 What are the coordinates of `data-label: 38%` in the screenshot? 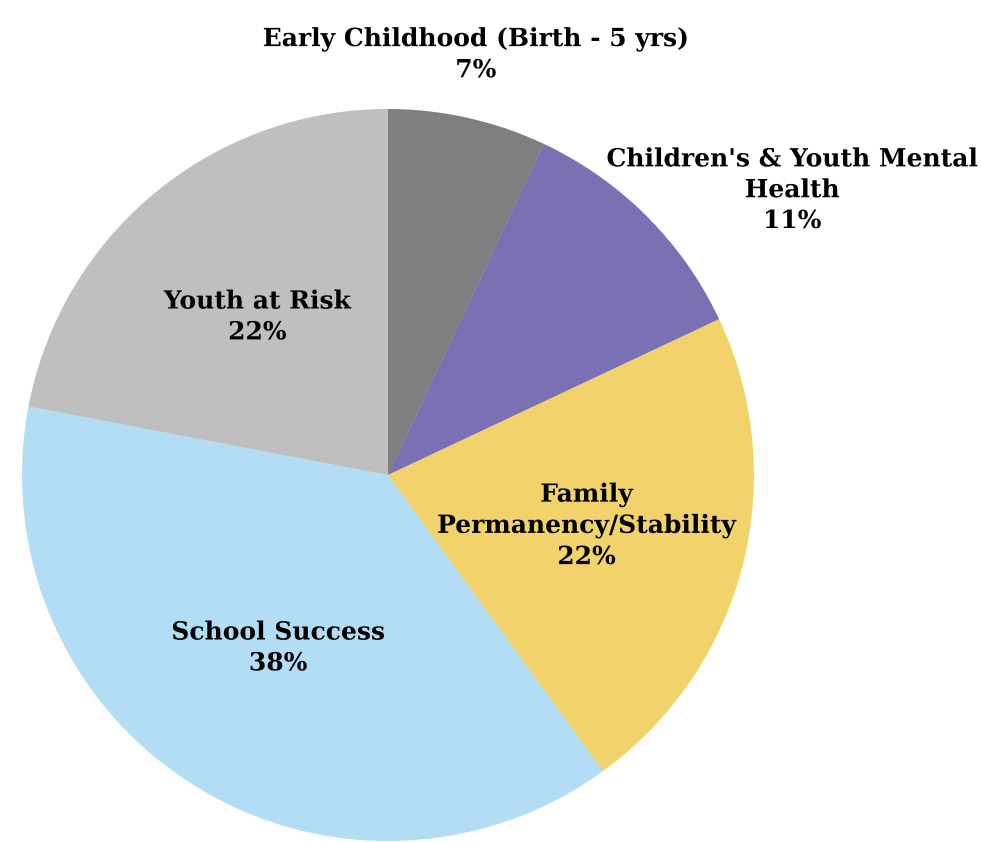 It's located at (278, 661).